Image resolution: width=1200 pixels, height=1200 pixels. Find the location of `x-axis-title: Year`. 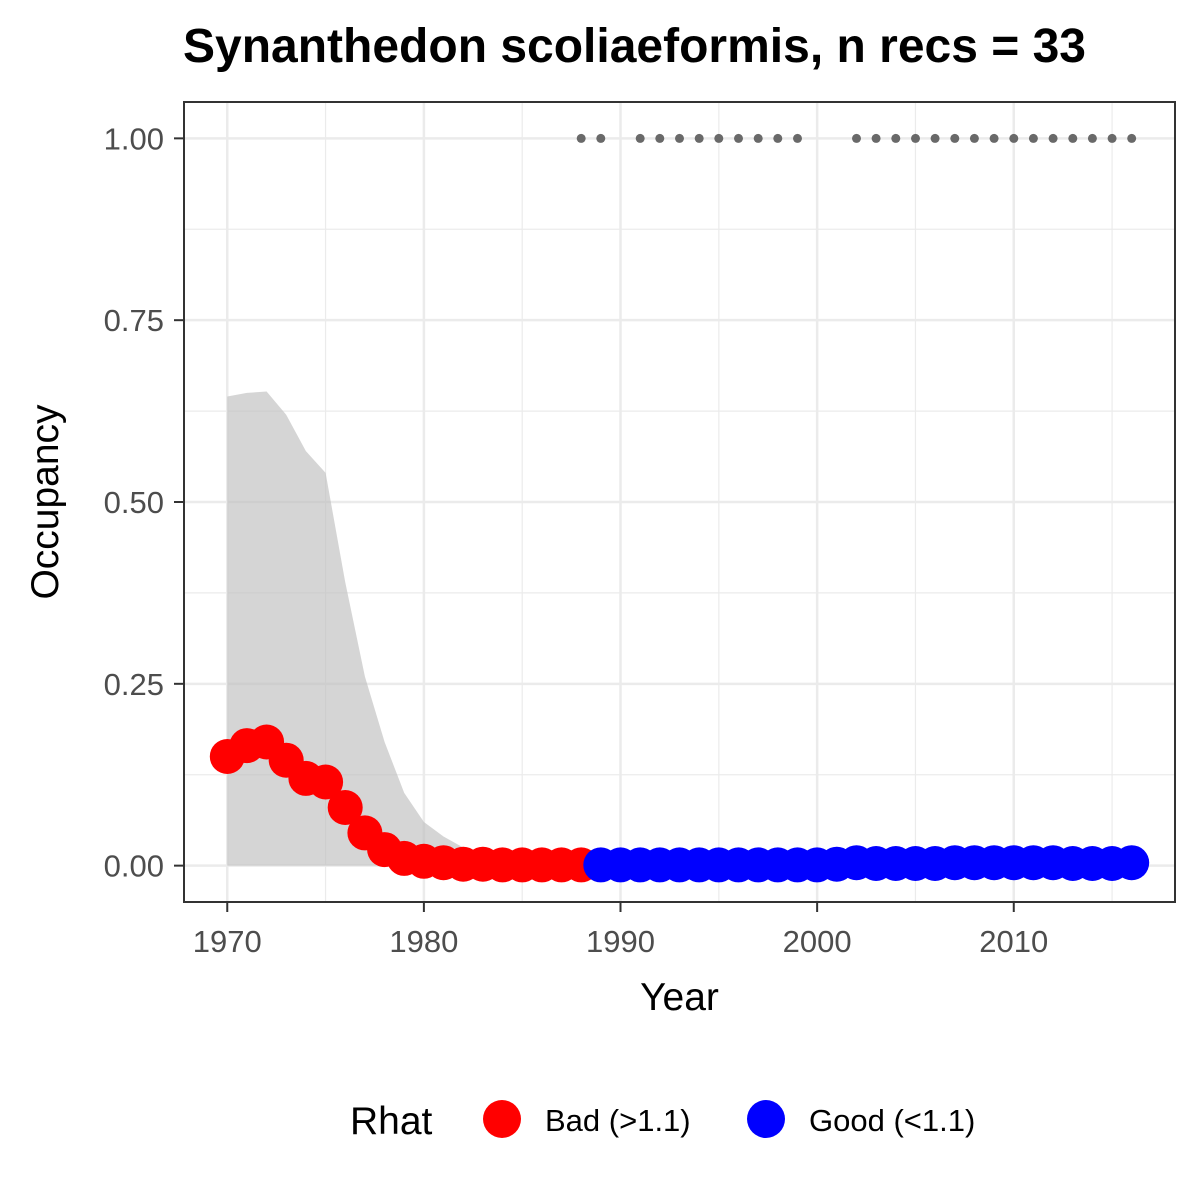

x-axis-title: Year is located at coordinates (679, 997).